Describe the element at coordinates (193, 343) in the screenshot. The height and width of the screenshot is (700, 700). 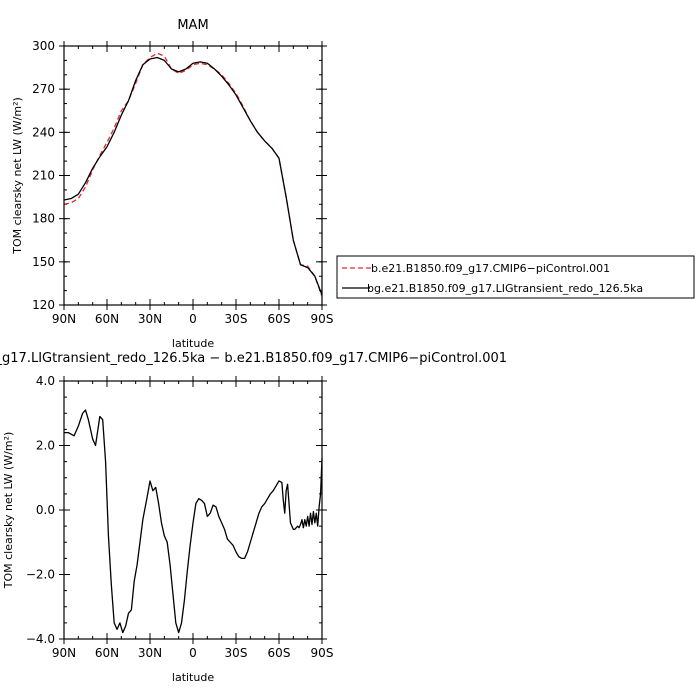
I see `top-panel-xlabel: latitude` at that location.